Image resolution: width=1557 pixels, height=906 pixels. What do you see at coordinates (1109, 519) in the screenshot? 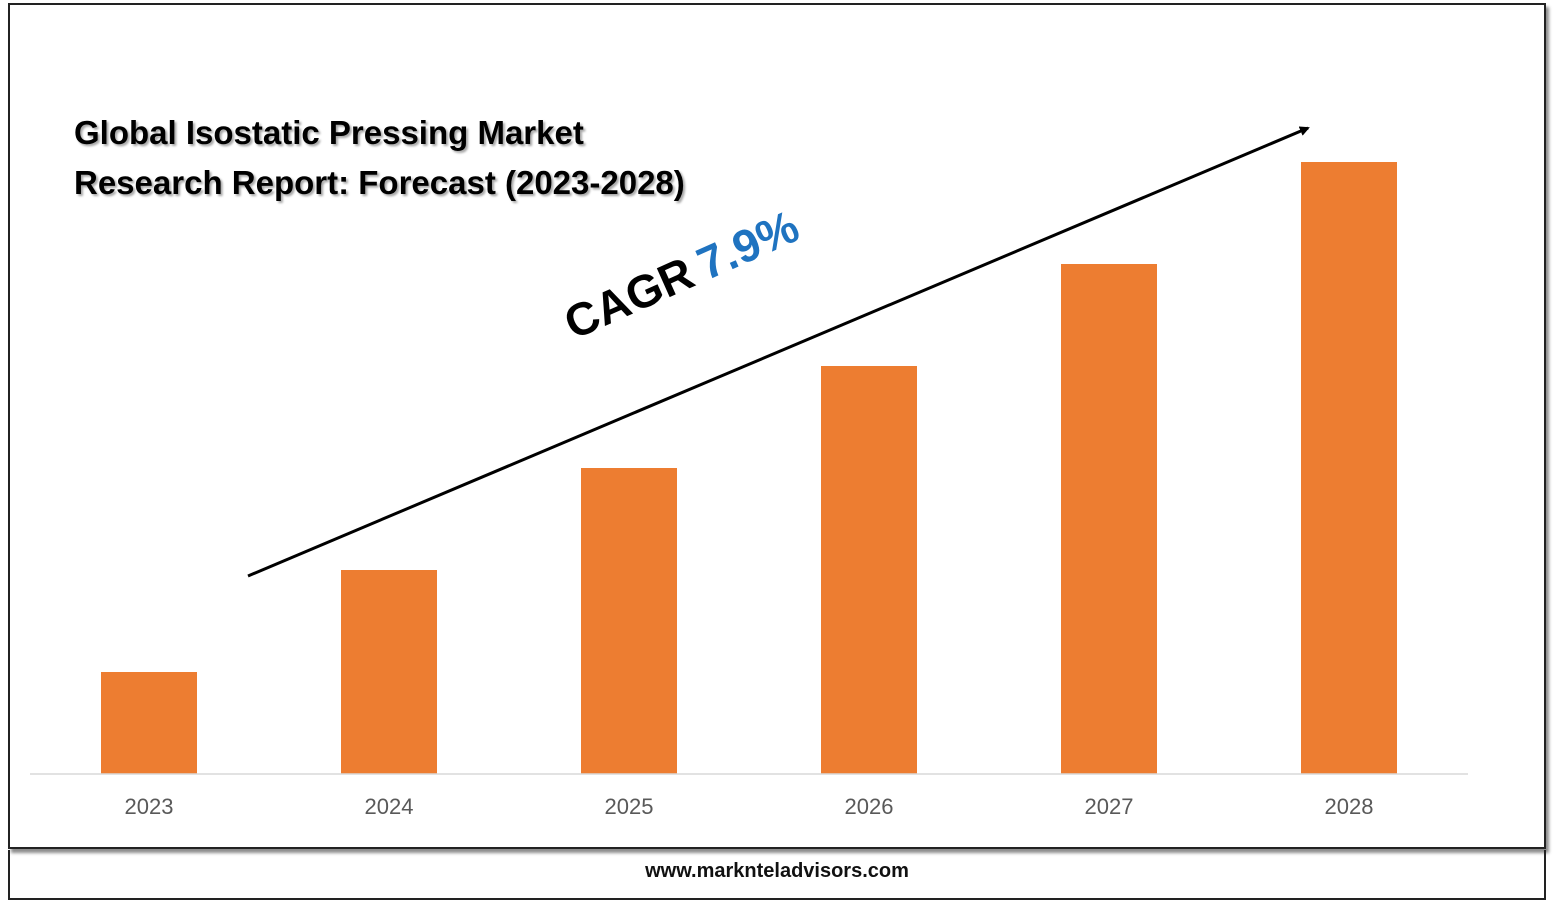
I see `bar-2027` at bounding box center [1109, 519].